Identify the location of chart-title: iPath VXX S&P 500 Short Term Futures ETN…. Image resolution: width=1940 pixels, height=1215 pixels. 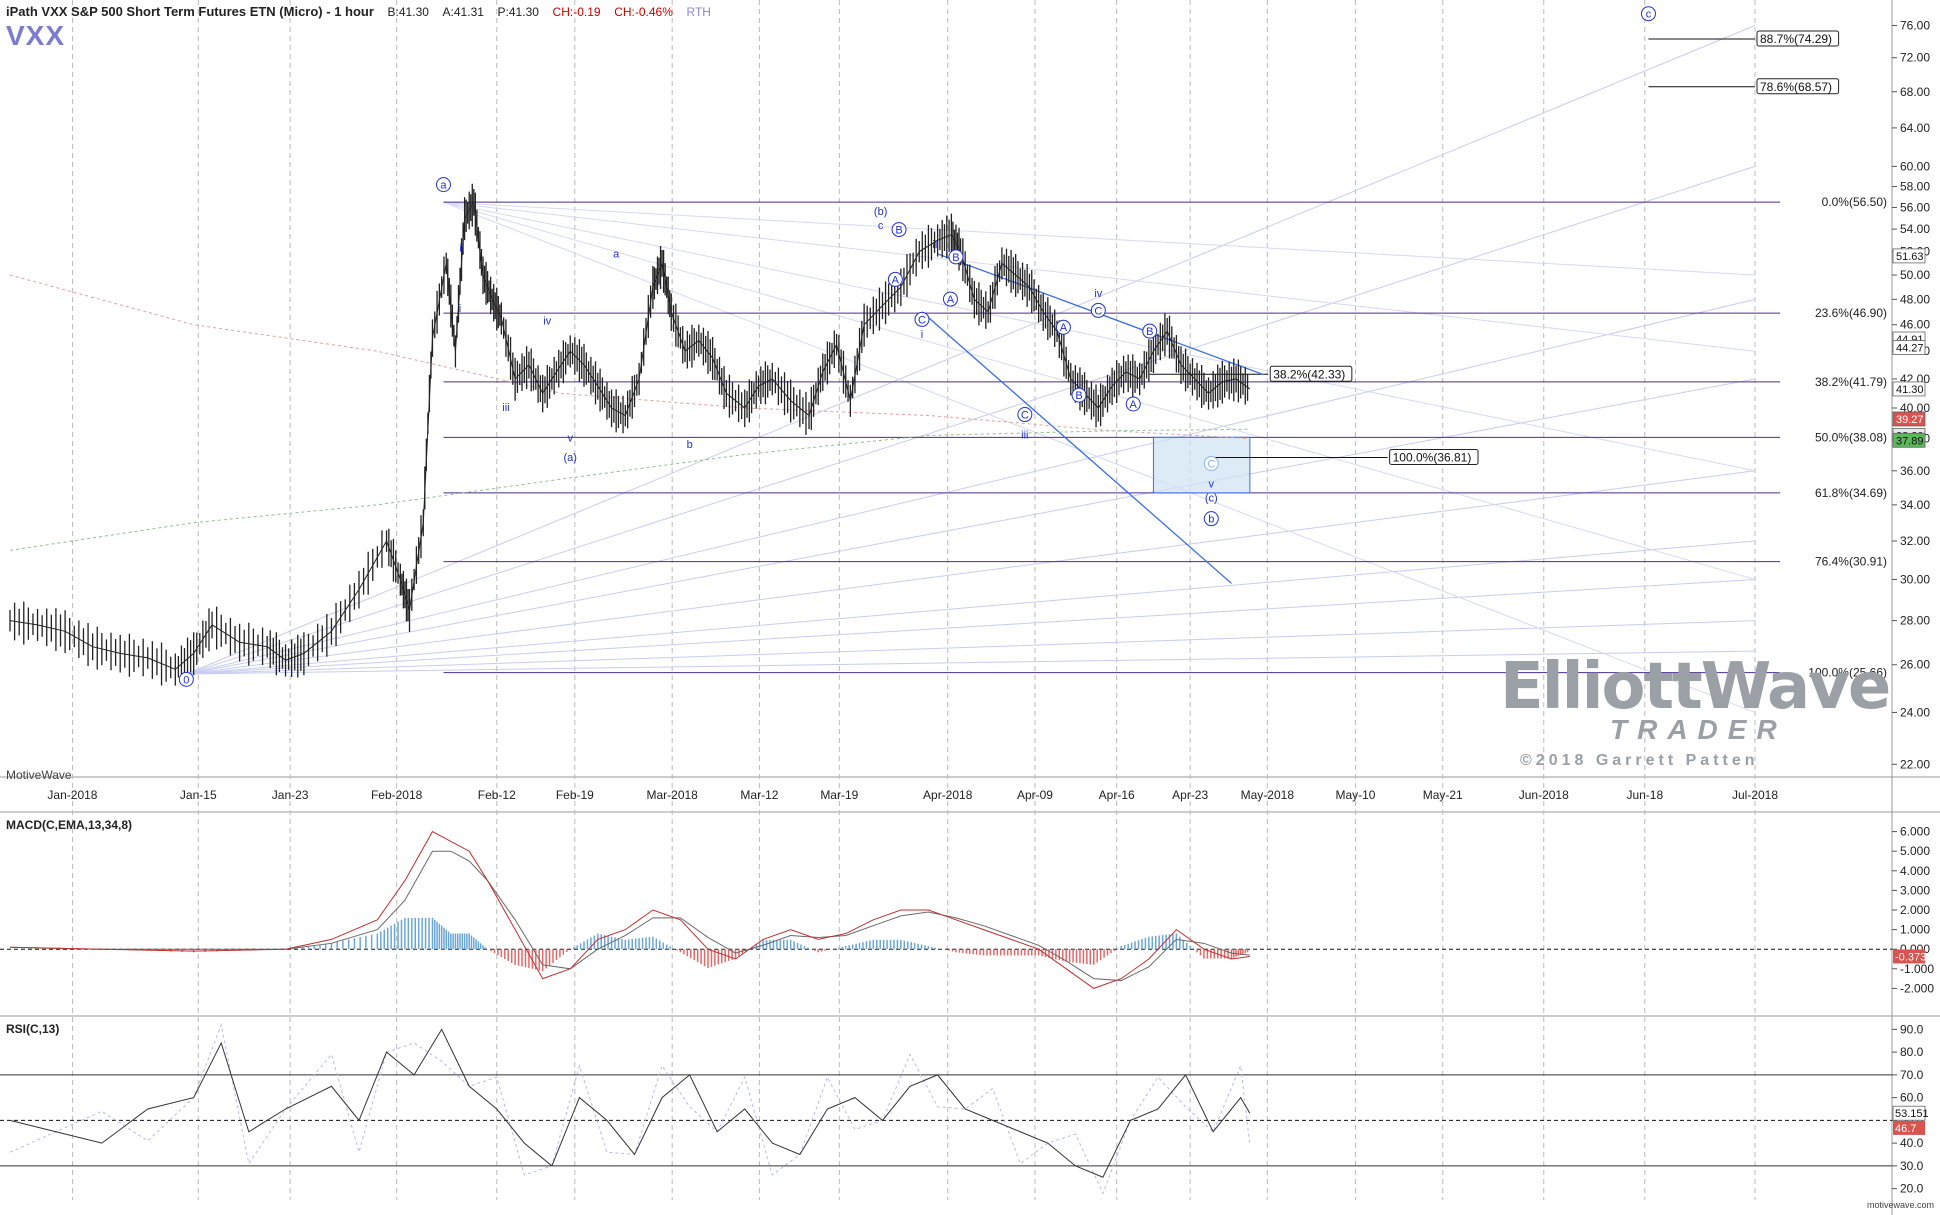
(190, 11).